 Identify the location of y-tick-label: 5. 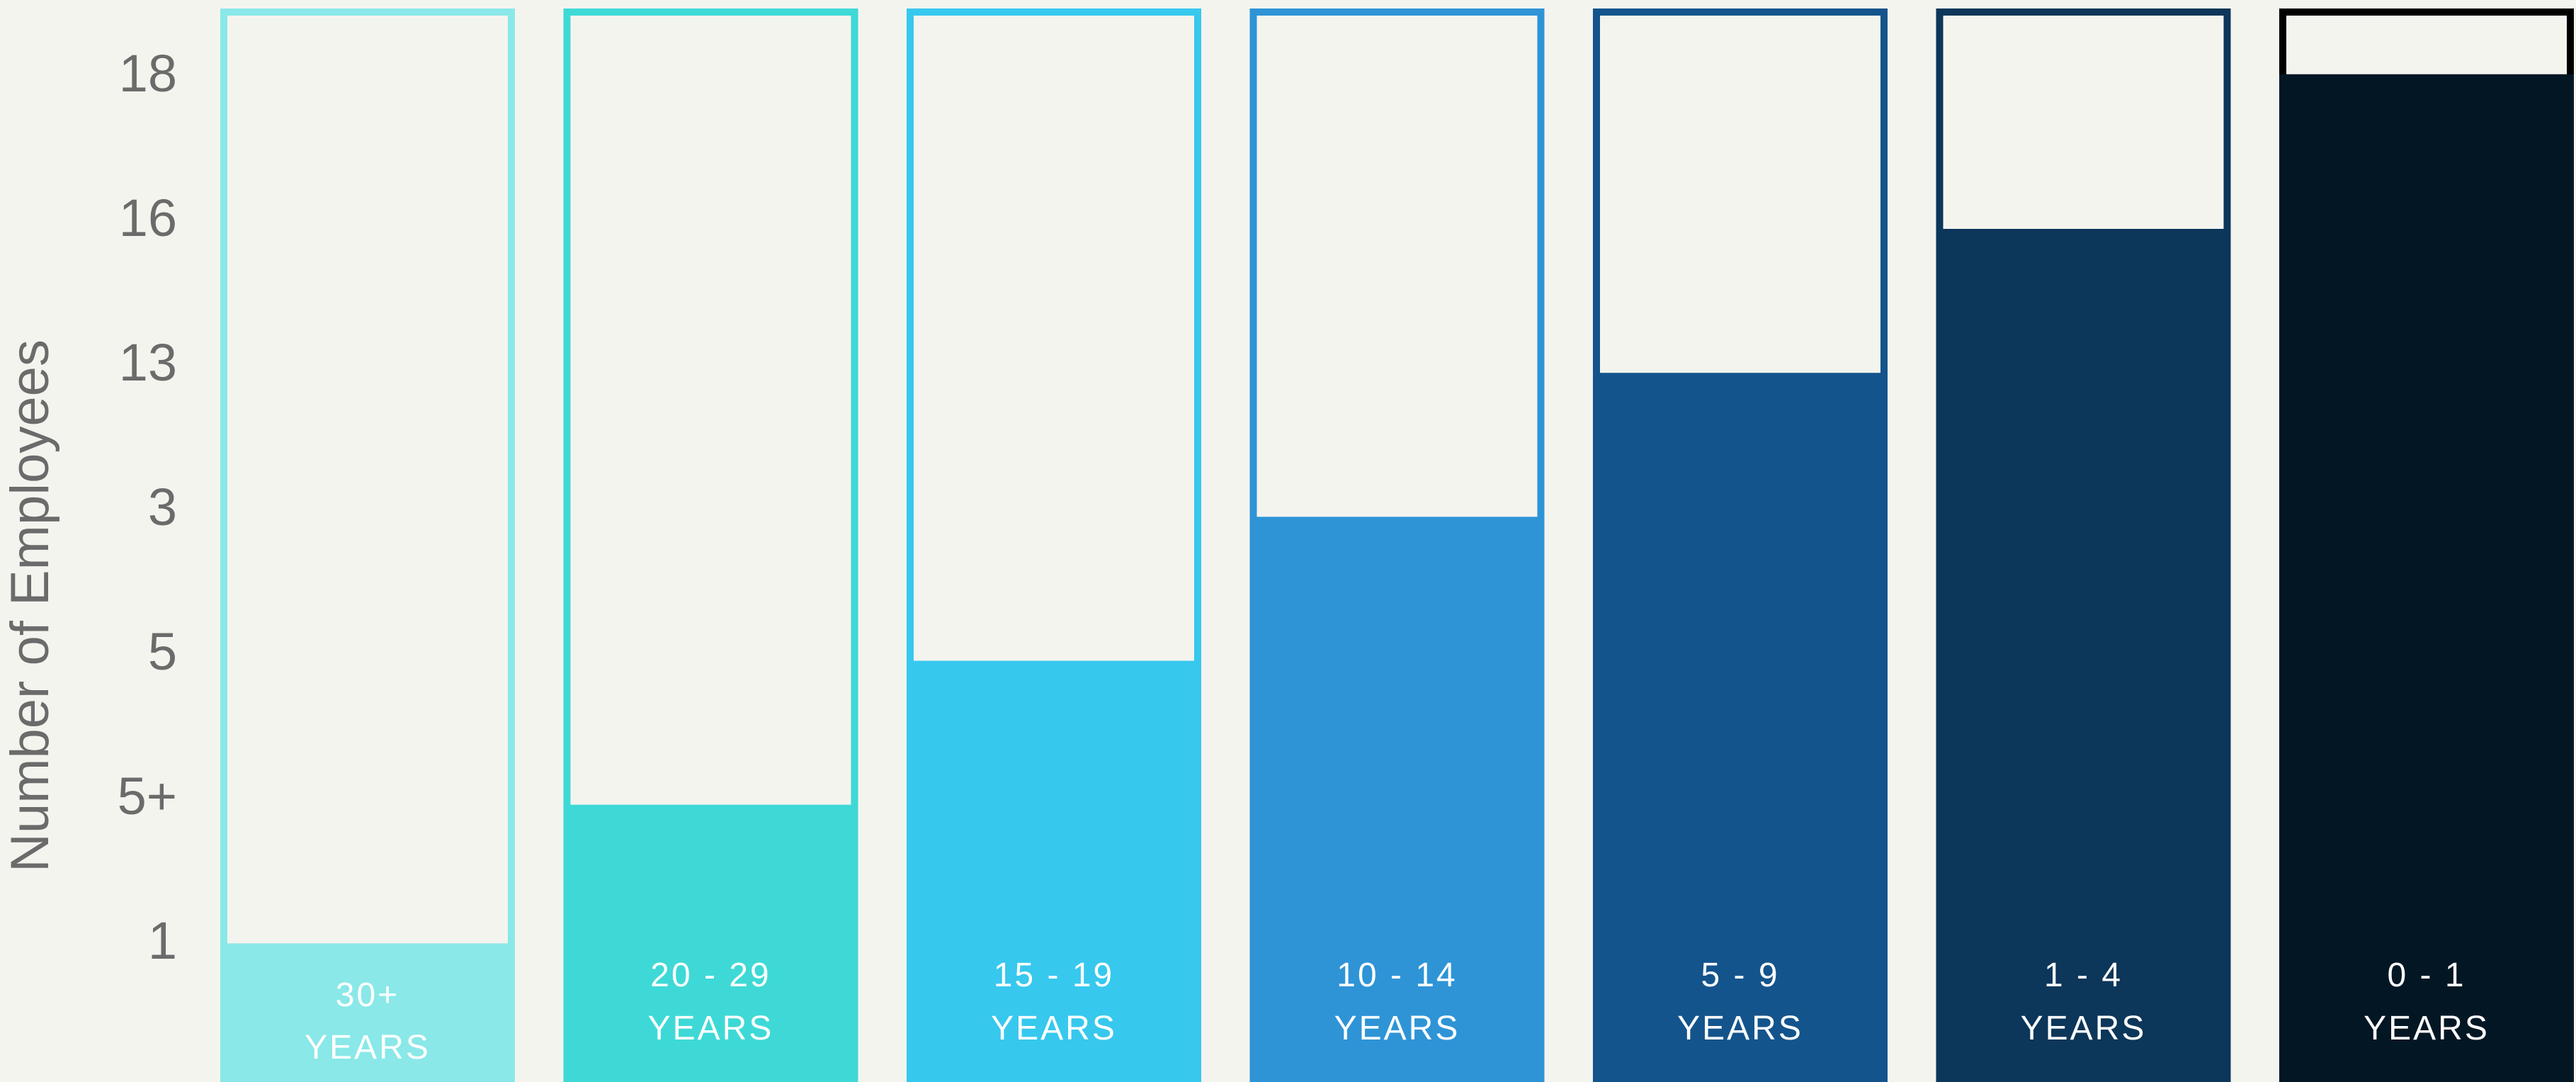
(162, 651).